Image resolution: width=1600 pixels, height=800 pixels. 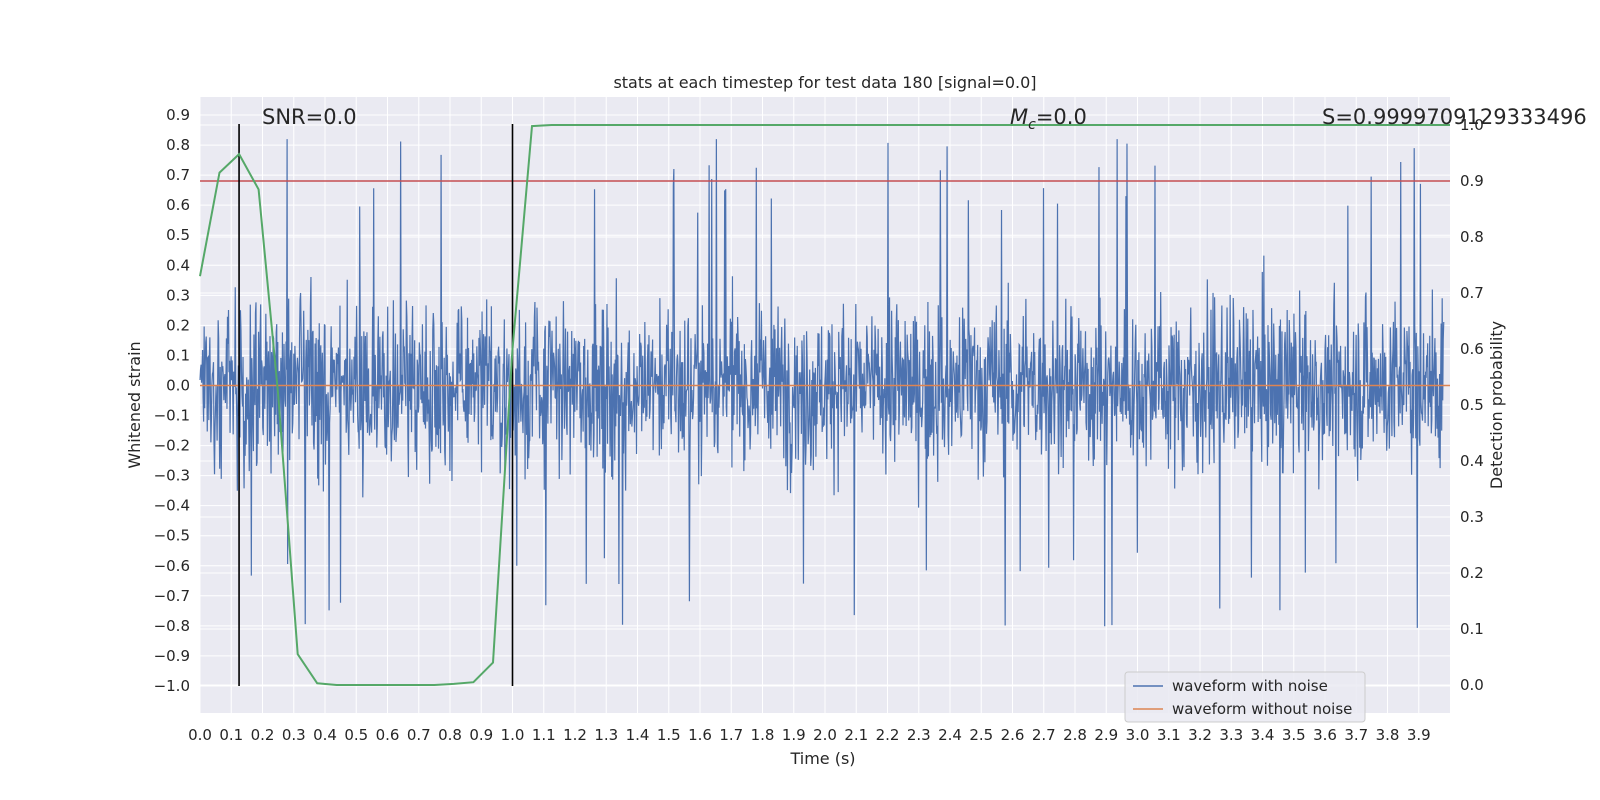 I want to click on x-tick-label-31: 3.1, so click(x=1169, y=735).